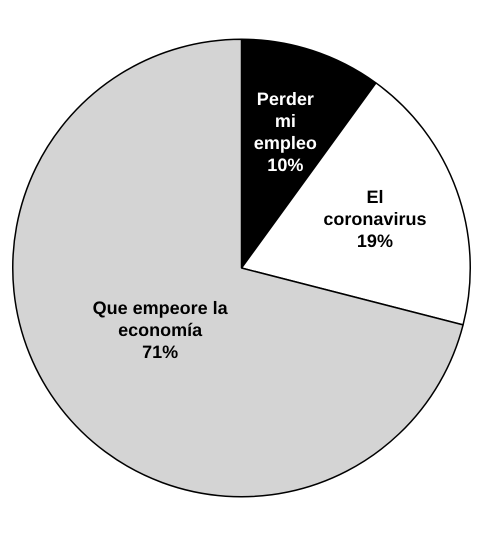 The height and width of the screenshot is (536, 483). Describe the element at coordinates (160, 352) in the screenshot. I see `data-label: 71%` at that location.